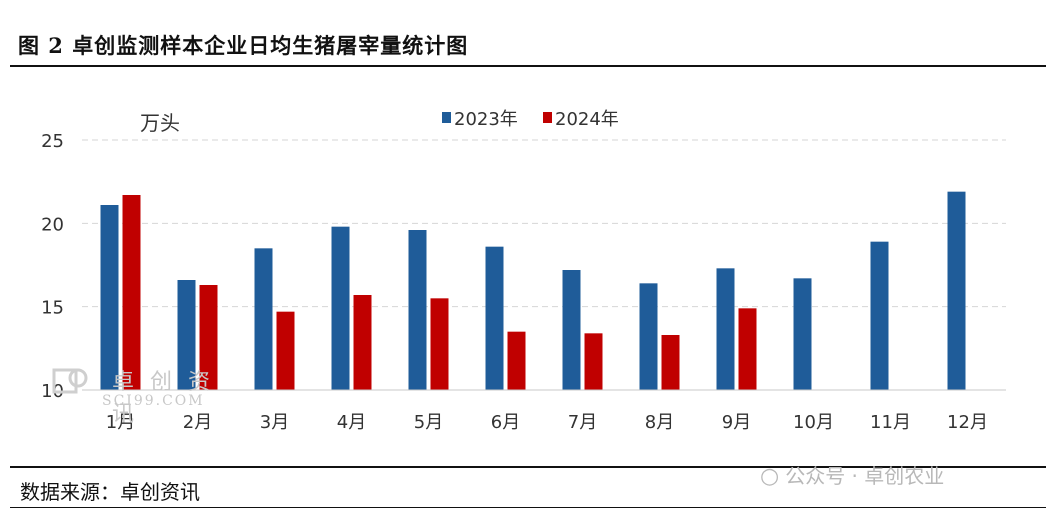  I want to click on x-tick-label-9月: 9月, so click(736, 422).